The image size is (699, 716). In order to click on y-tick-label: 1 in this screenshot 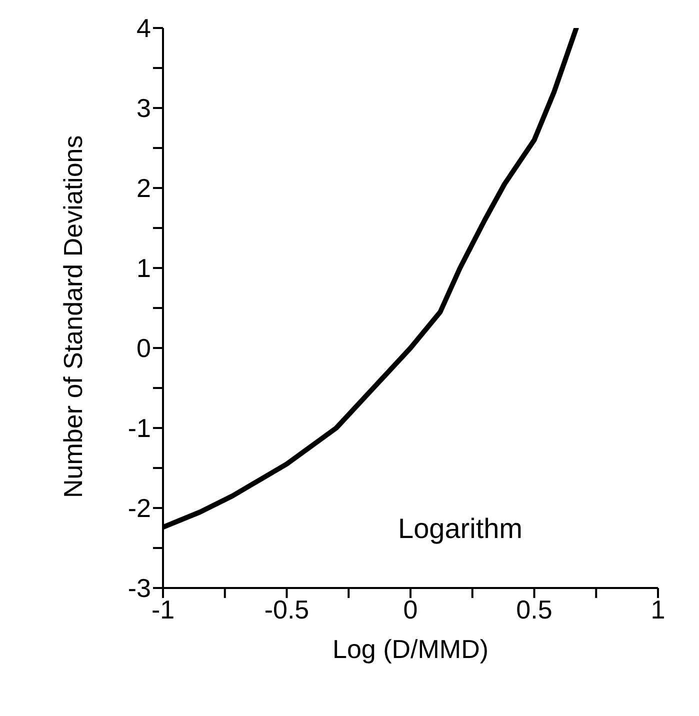, I will do `click(143, 268)`.